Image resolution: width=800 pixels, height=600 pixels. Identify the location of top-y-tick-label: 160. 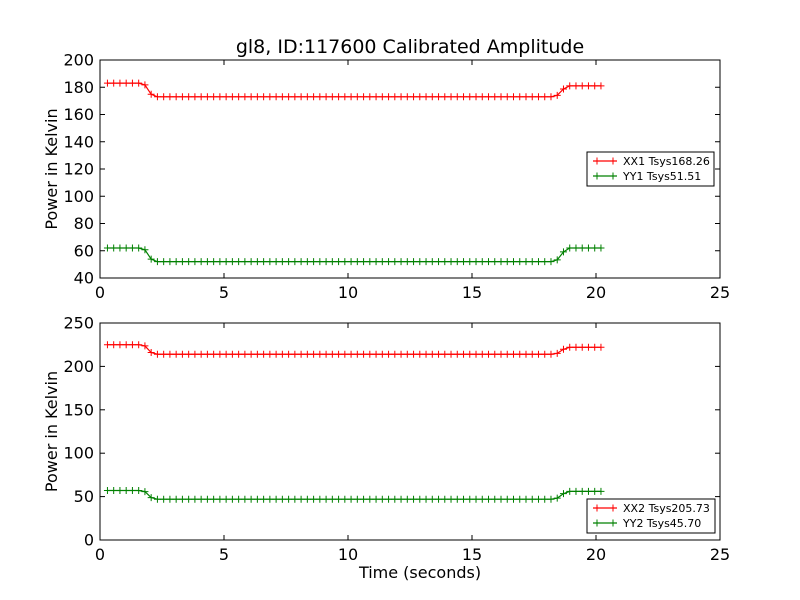
(78, 114).